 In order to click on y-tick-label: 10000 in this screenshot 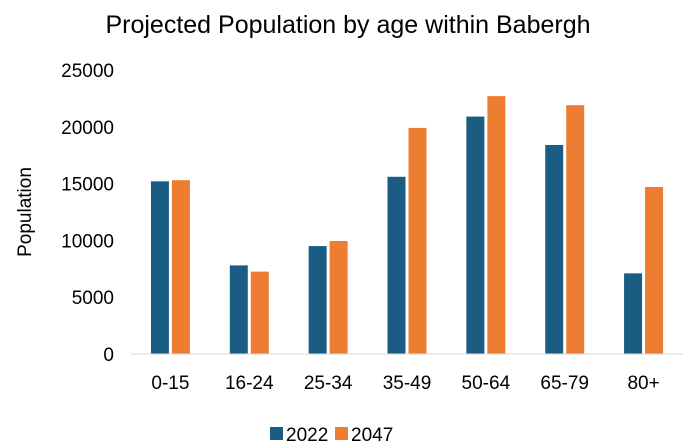, I will do `click(87, 241)`.